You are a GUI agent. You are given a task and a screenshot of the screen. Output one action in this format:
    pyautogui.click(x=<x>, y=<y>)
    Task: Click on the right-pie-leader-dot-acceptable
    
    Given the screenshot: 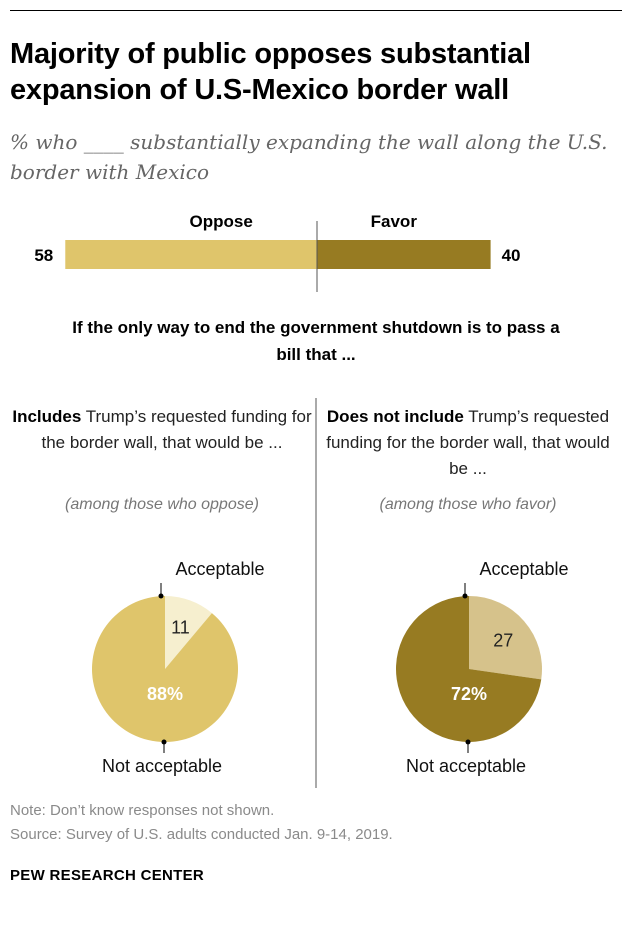 What is the action you would take?
    pyautogui.click(x=465, y=596)
    